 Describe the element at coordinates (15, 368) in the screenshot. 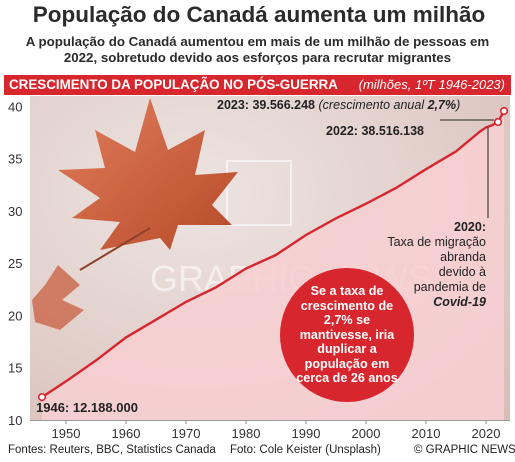

I see `y-tick-label: 15` at that location.